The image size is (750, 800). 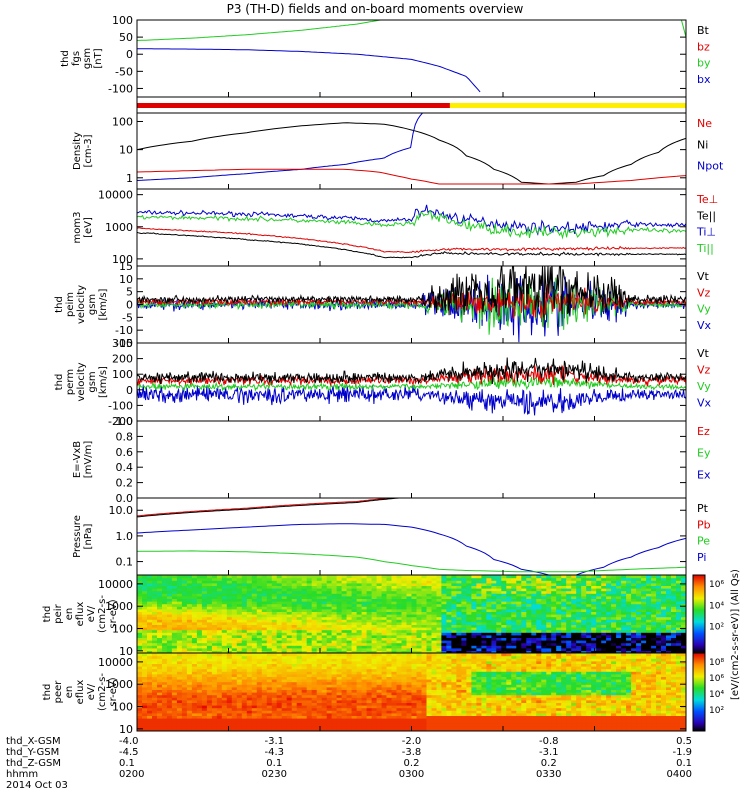 What do you see at coordinates (703, 276) in the screenshot?
I see `legend-Vt: Vt` at bounding box center [703, 276].